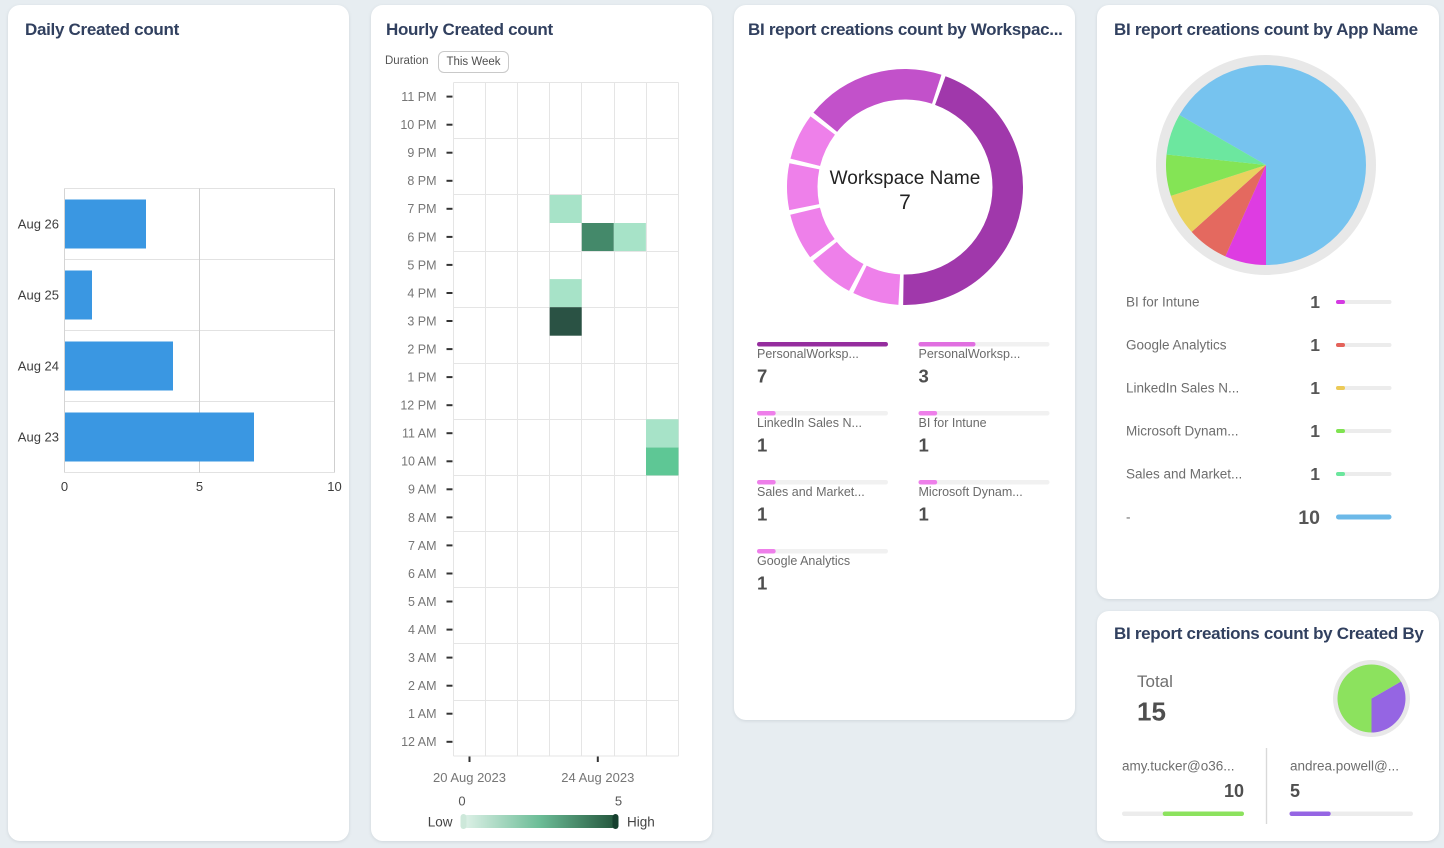 The image size is (1444, 848). I want to click on svg-text: 9 PM, so click(421, 153).